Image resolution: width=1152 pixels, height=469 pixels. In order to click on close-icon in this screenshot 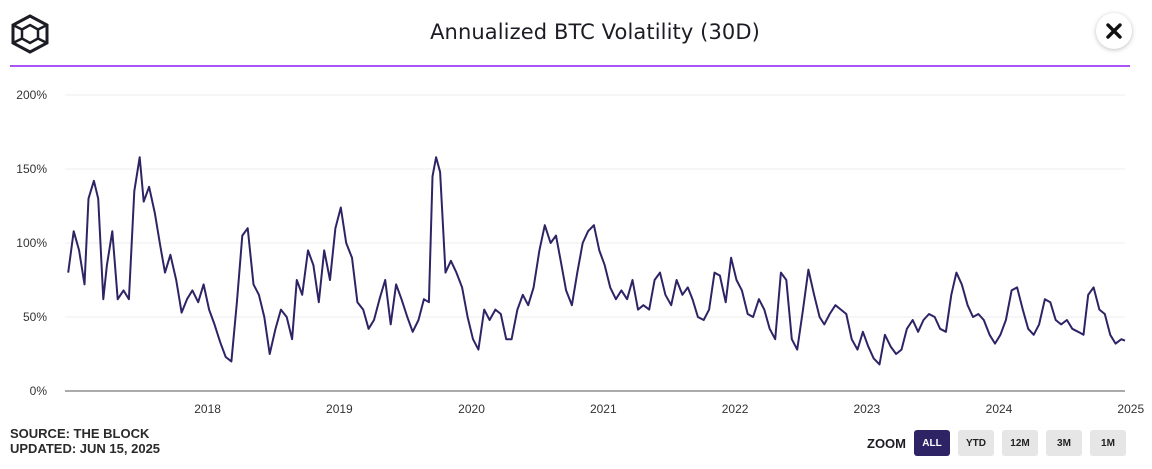, I will do `click(1114, 31)`.